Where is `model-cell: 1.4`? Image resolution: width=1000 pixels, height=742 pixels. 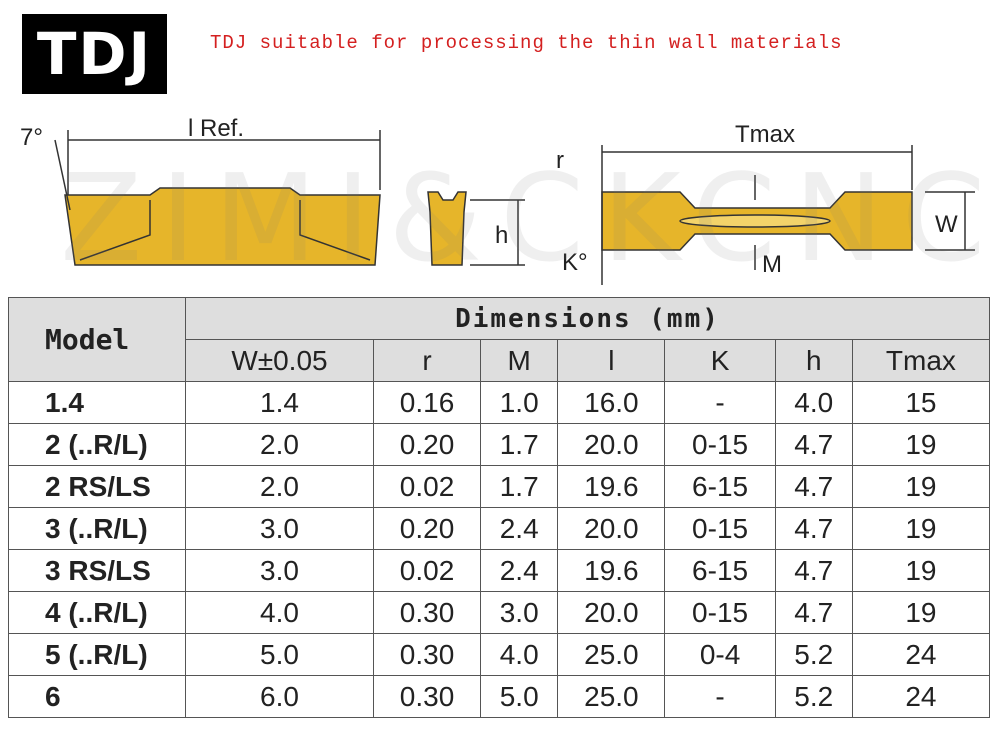
model-cell: 1.4 is located at coordinates (97, 402).